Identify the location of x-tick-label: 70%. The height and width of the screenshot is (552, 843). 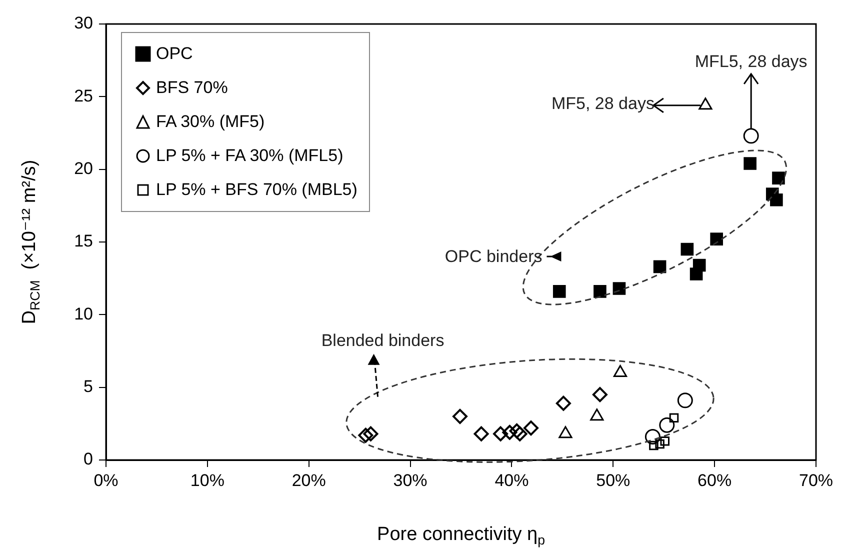
(816, 480).